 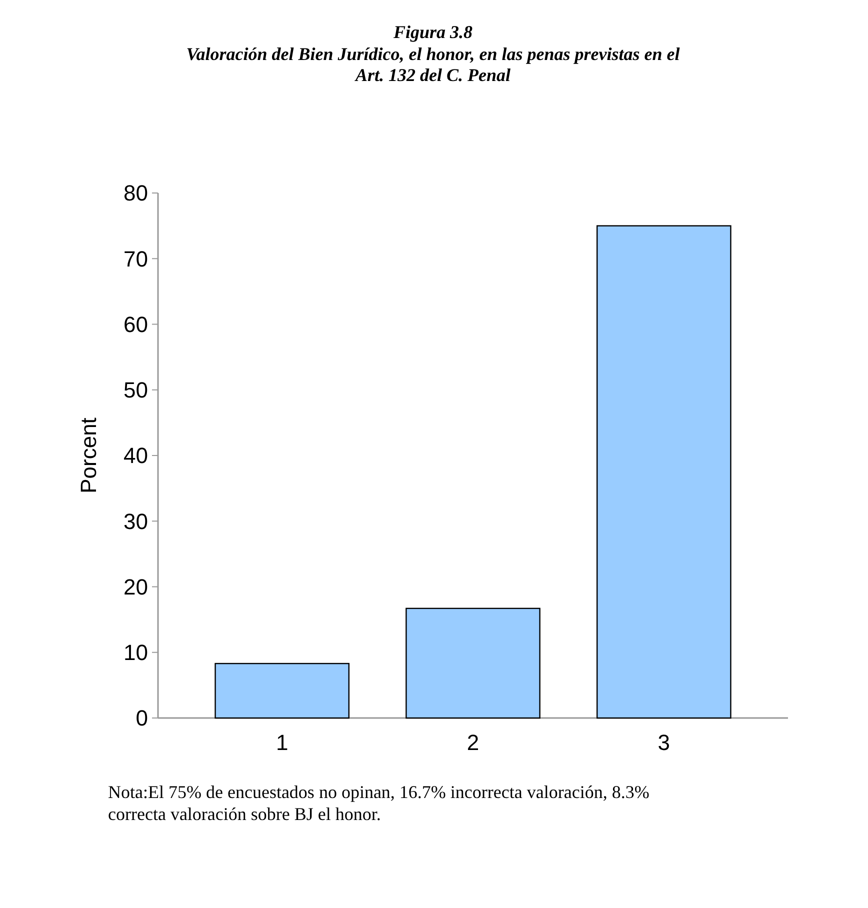 I want to click on x-tick-label: 1, so click(x=282, y=742).